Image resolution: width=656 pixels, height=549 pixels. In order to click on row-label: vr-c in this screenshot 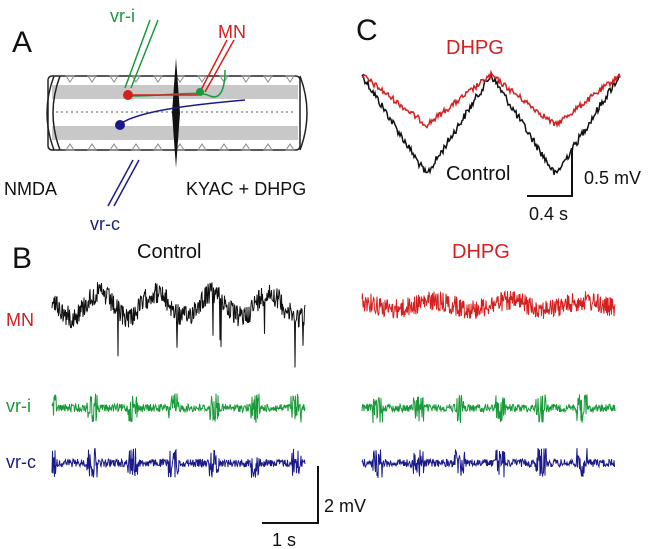, I will do `click(21, 462)`.